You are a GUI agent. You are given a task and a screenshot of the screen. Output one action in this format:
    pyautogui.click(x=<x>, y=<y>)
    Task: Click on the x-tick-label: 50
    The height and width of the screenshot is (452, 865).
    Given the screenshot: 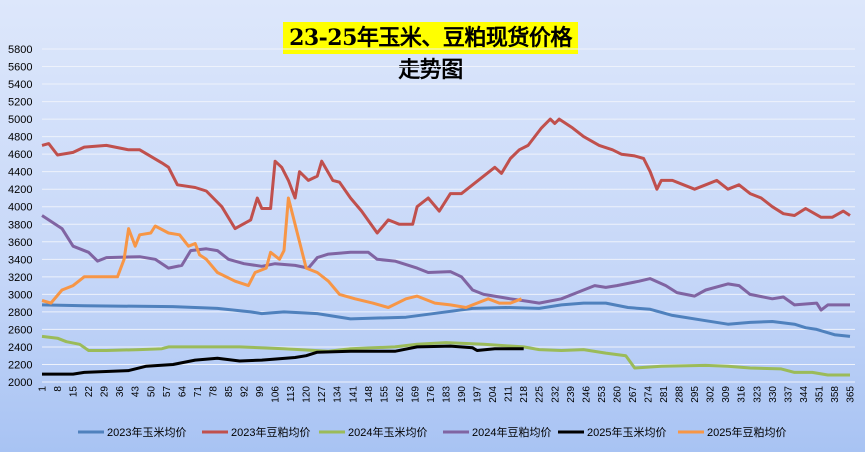 What is the action you would take?
    pyautogui.click(x=151, y=392)
    